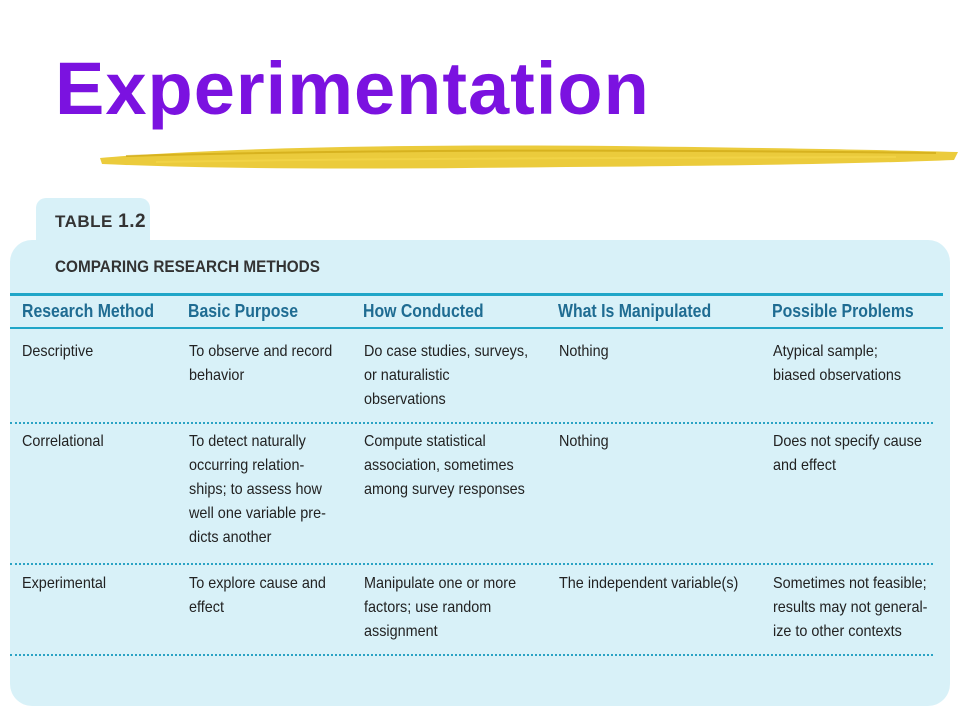 This screenshot has height=720, width=960. Describe the element at coordinates (837, 363) in the screenshot. I see `row-descriptive-problems: Atypical sample; biased observations` at that location.